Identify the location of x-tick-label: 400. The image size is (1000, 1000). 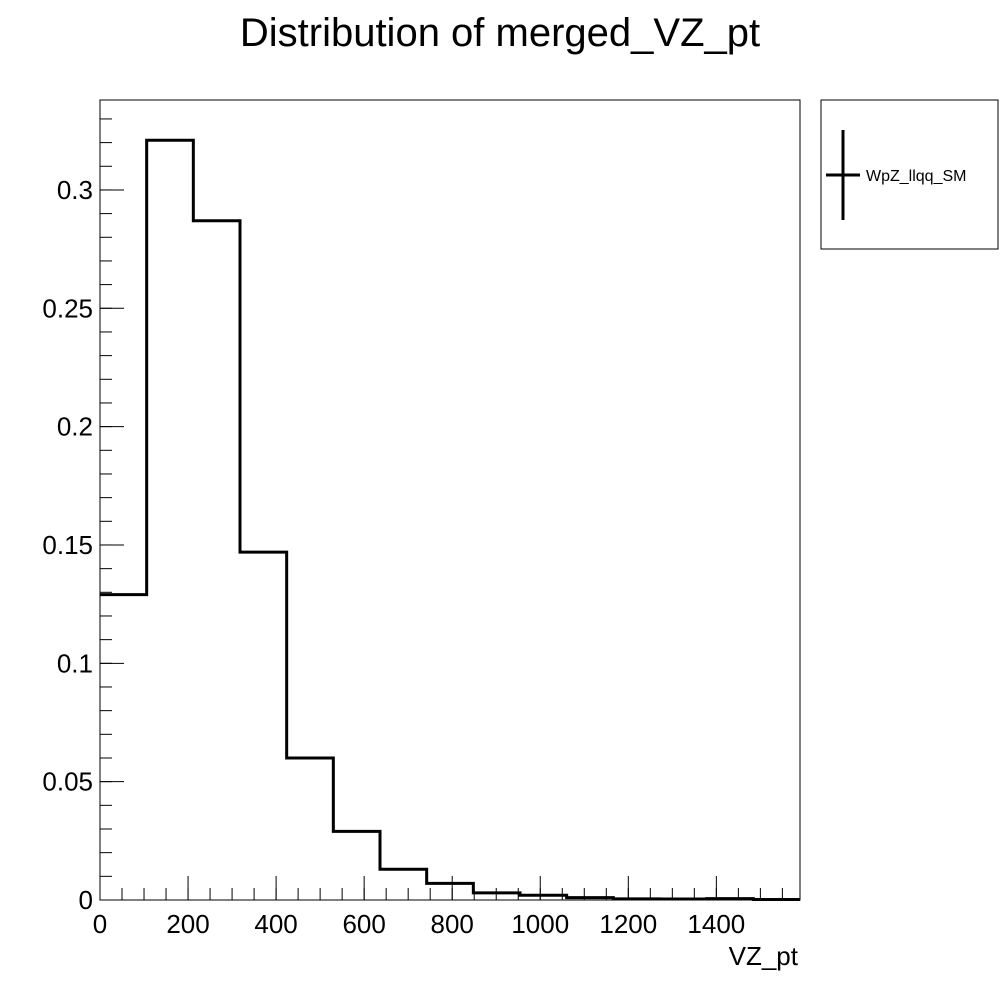
(275, 924).